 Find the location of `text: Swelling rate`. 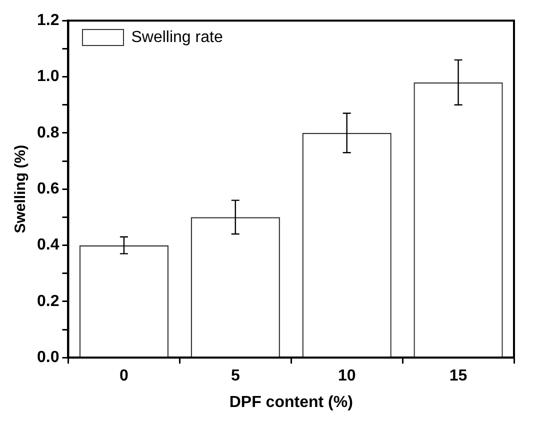

text: Swelling rate is located at coordinates (177, 37).